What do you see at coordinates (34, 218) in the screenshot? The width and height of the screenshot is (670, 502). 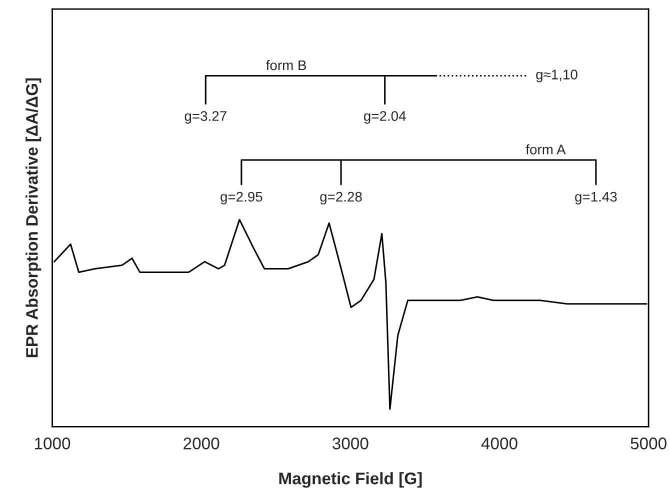 I see `y-axis-title: EPR Absorption Derivative [ΔA/ΔG]` at bounding box center [34, 218].